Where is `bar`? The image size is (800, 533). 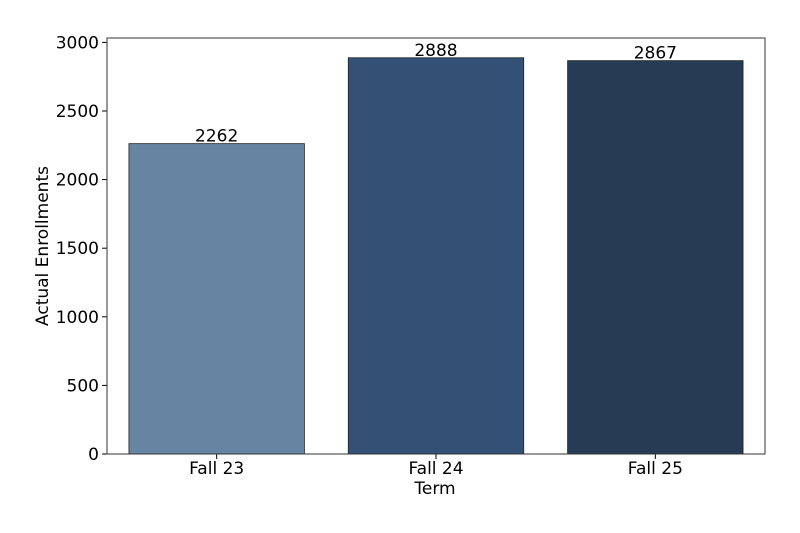 bar is located at coordinates (216, 299).